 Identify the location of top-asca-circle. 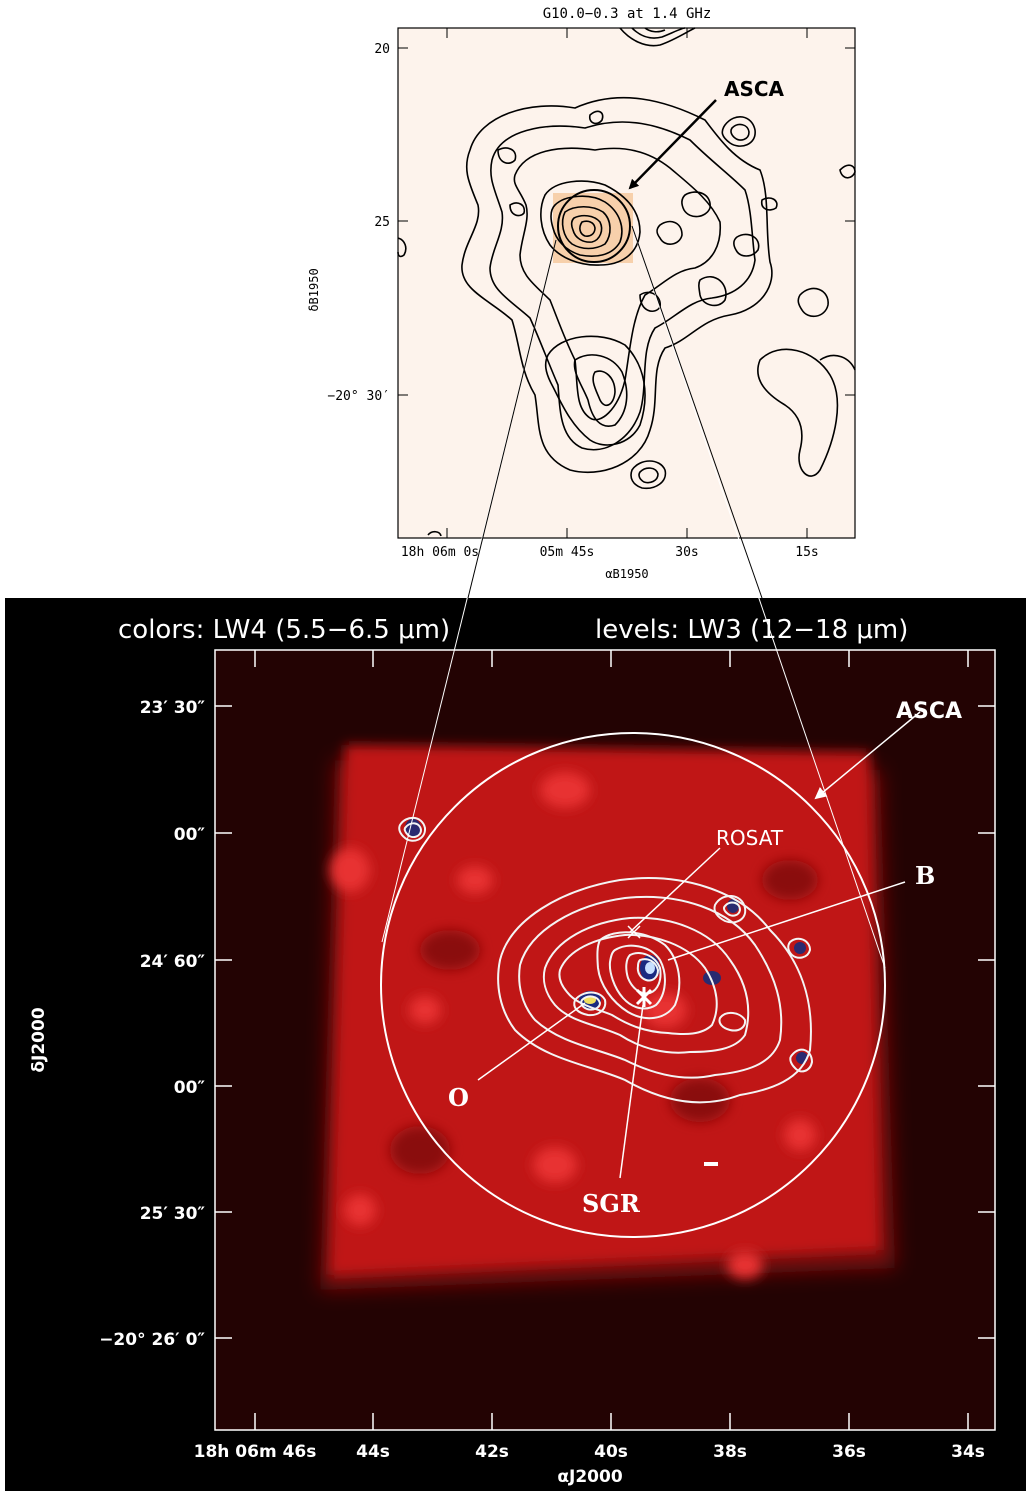
(594, 226).